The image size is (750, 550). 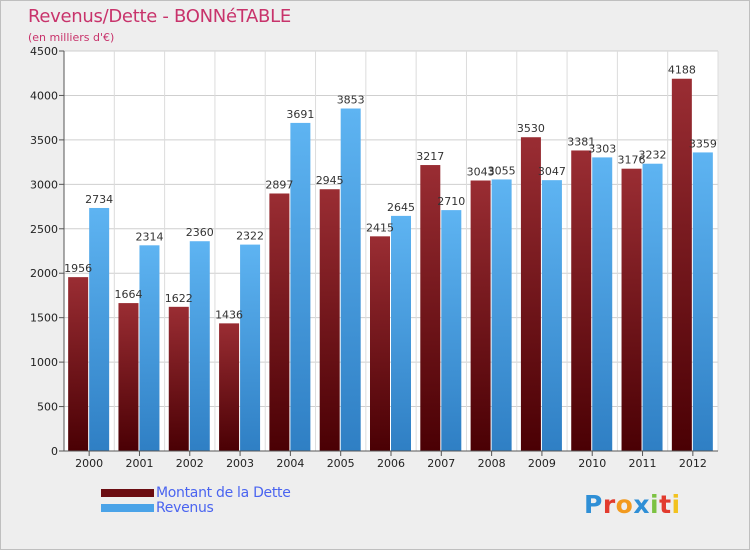 I want to click on y-tick-label: 0, so click(x=54, y=451).